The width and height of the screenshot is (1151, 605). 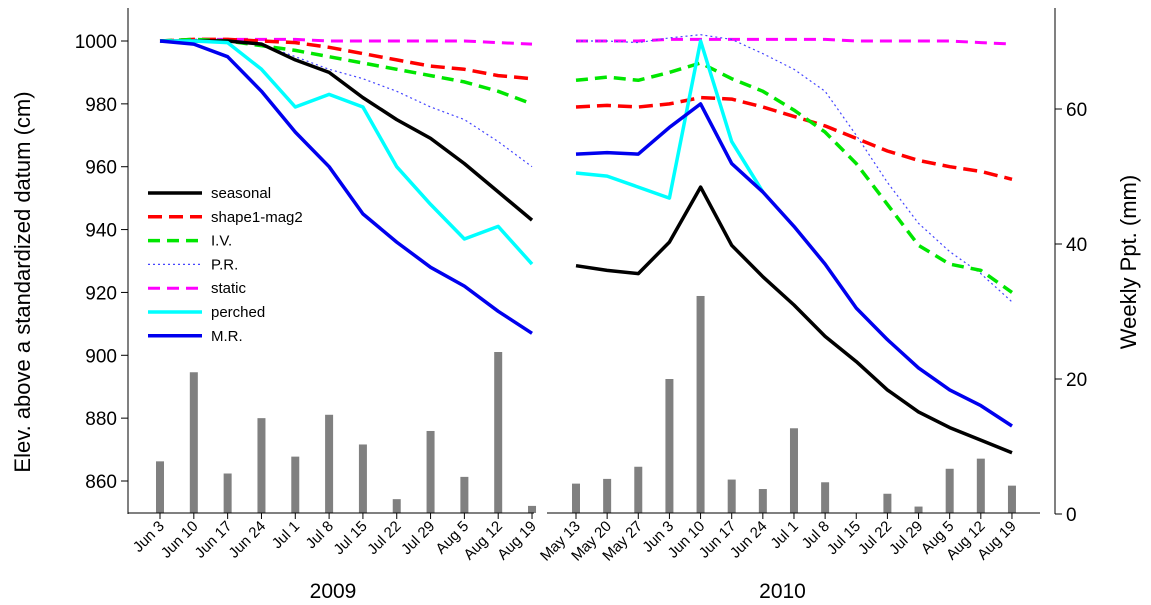 I want to click on y-axis-right-label: Weekly Ppt. (mm), so click(x=1128, y=262).